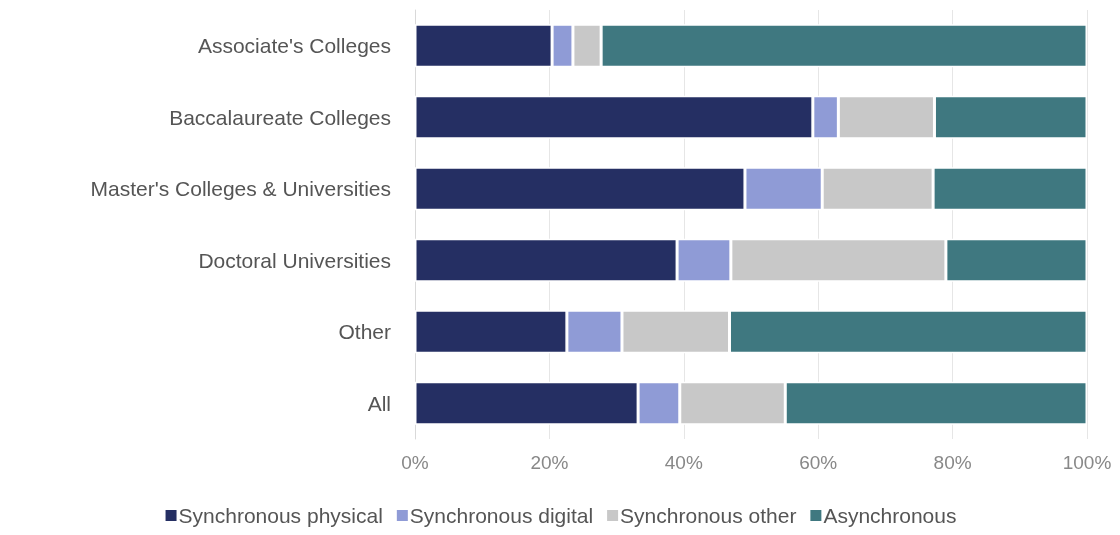 This screenshot has height=535, width=1120. Describe the element at coordinates (683, 462) in the screenshot. I see `x-tick-label: 40%` at that location.